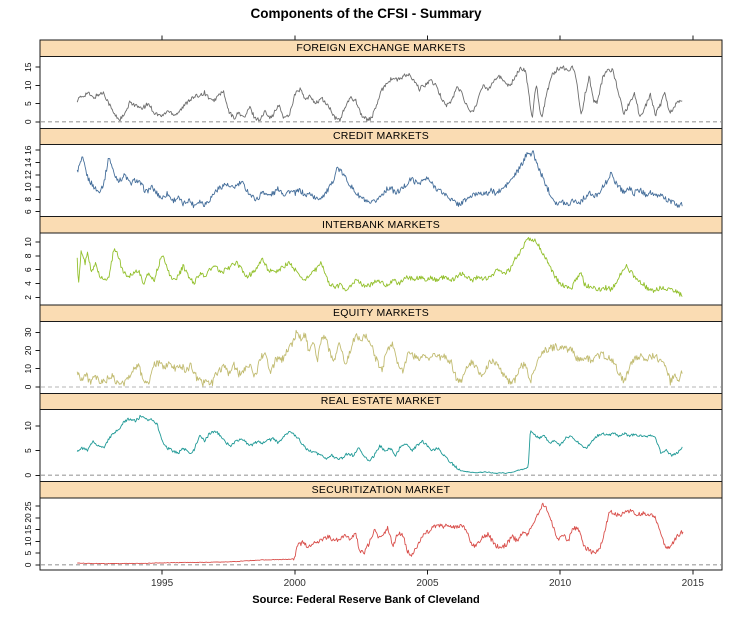 This screenshot has height=620, width=732. What do you see at coordinates (28, 175) in the screenshot?
I see `y-tick-label: 12` at bounding box center [28, 175].